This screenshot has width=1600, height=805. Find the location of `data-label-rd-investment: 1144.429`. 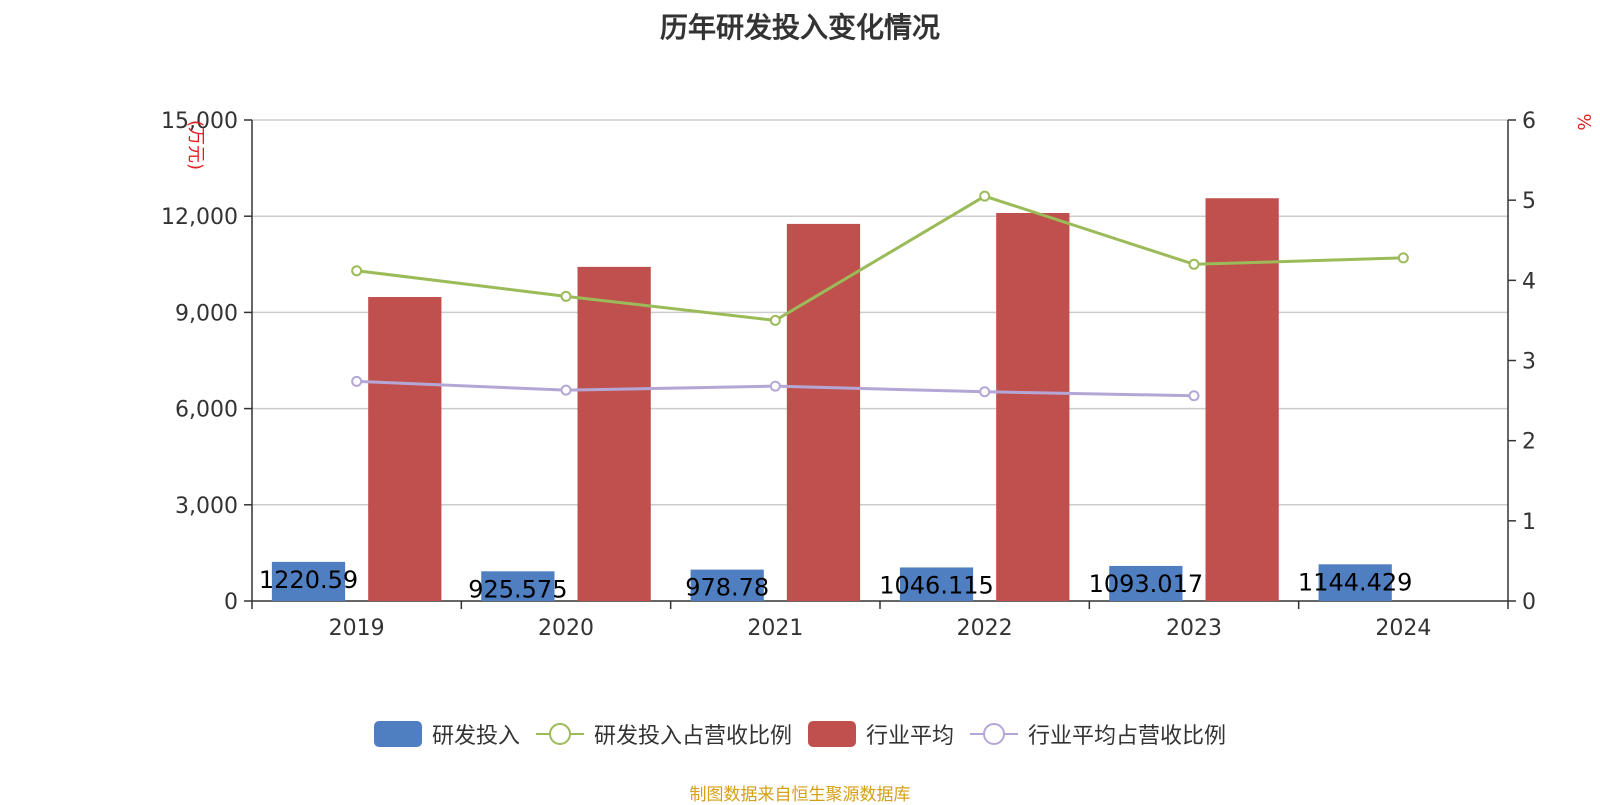

data-label-rd-investment: 1144.429 is located at coordinates (1355, 582).